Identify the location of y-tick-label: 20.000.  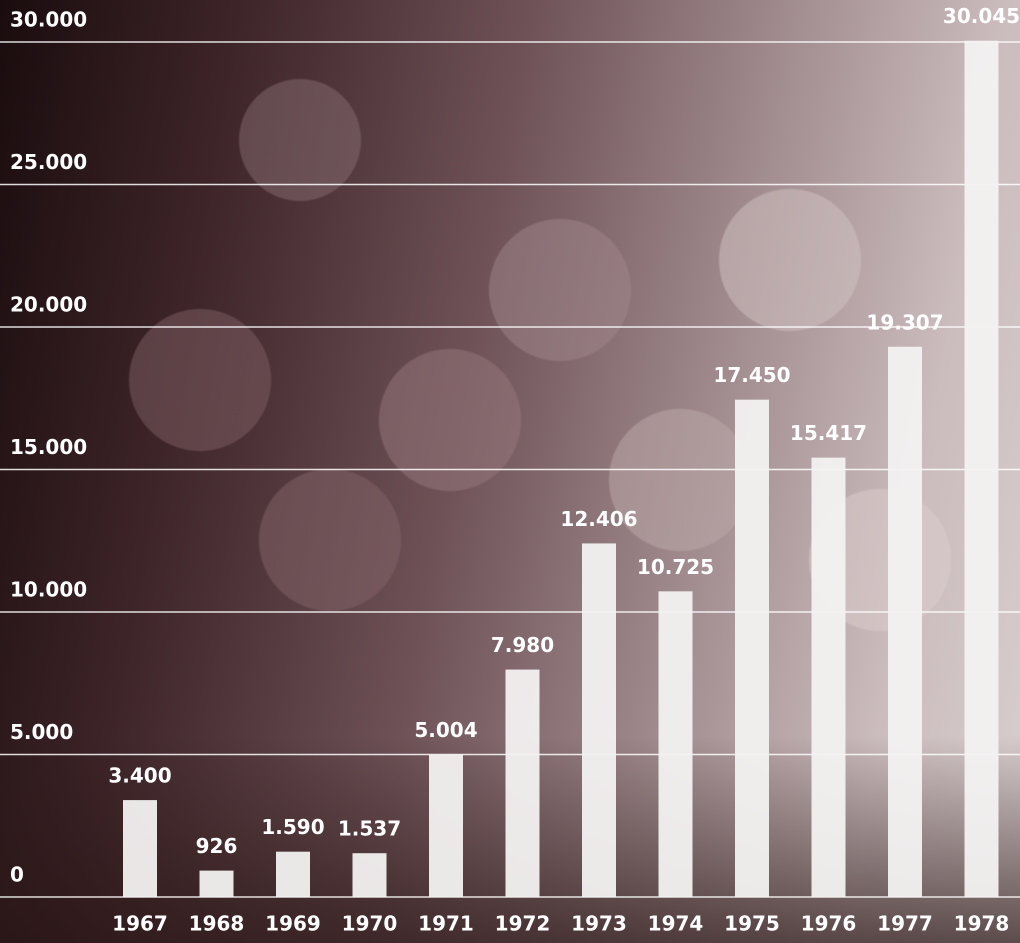
(48, 305).